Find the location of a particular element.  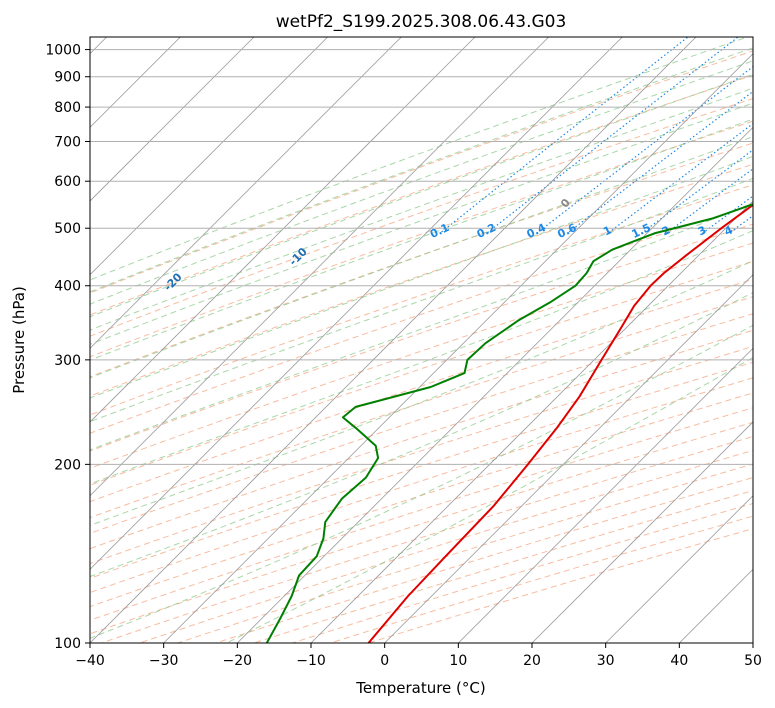

y-axis: 1000 900 800 700 600 500 400 300 200 100 is located at coordinates (67, 347).